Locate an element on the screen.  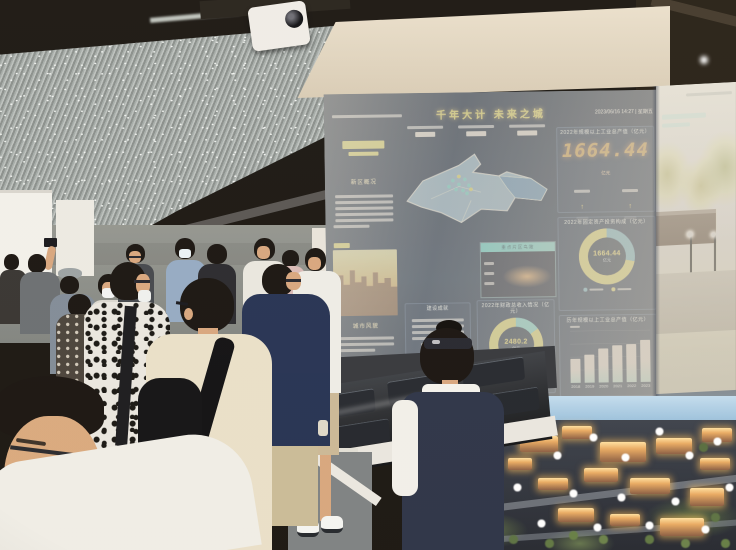
achievements-header: 建设成就 is located at coordinates (437, 308).